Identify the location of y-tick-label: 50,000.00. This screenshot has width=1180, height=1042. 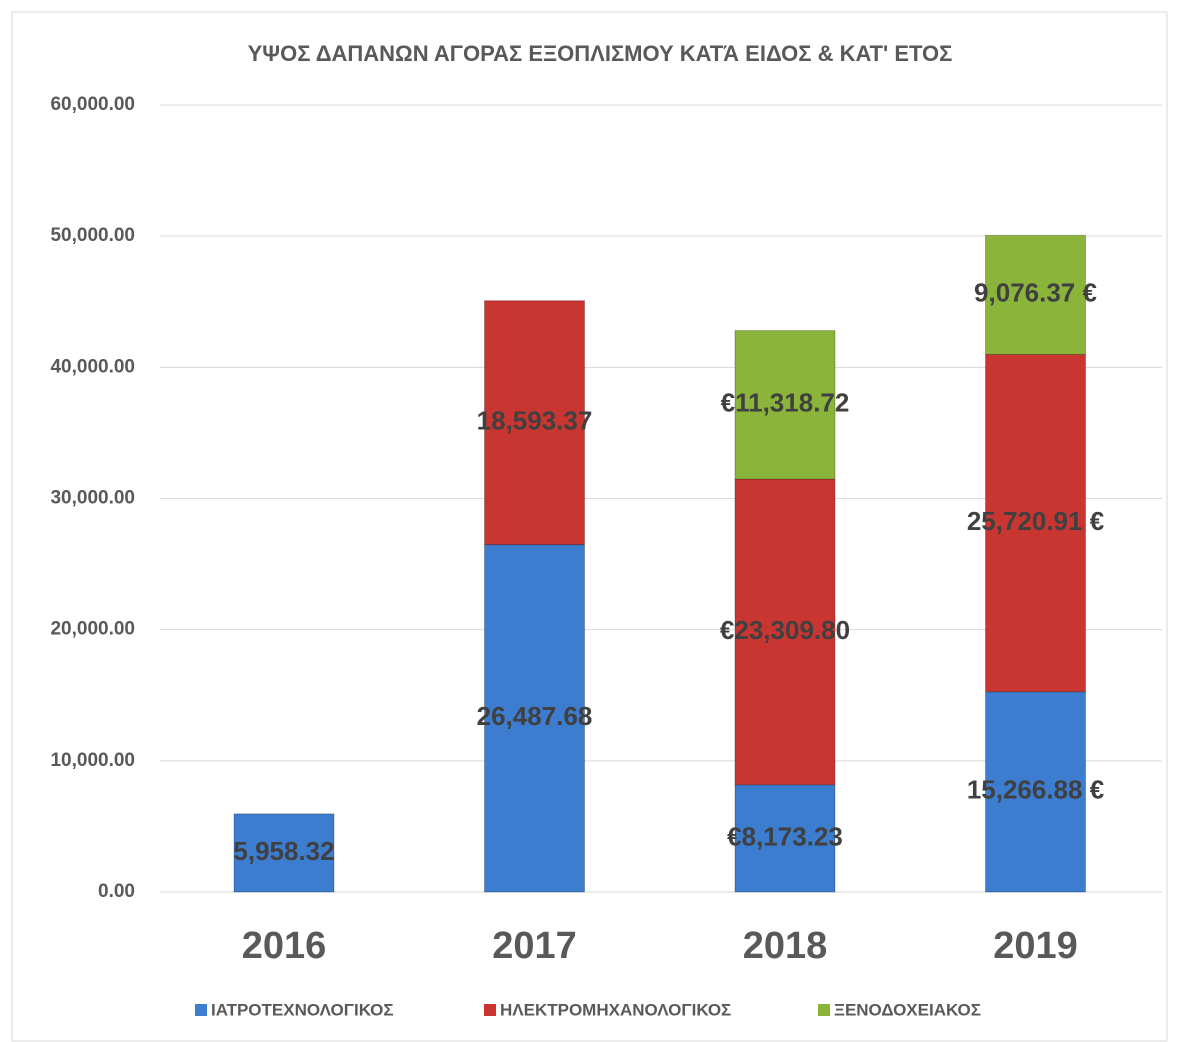
(92, 235).